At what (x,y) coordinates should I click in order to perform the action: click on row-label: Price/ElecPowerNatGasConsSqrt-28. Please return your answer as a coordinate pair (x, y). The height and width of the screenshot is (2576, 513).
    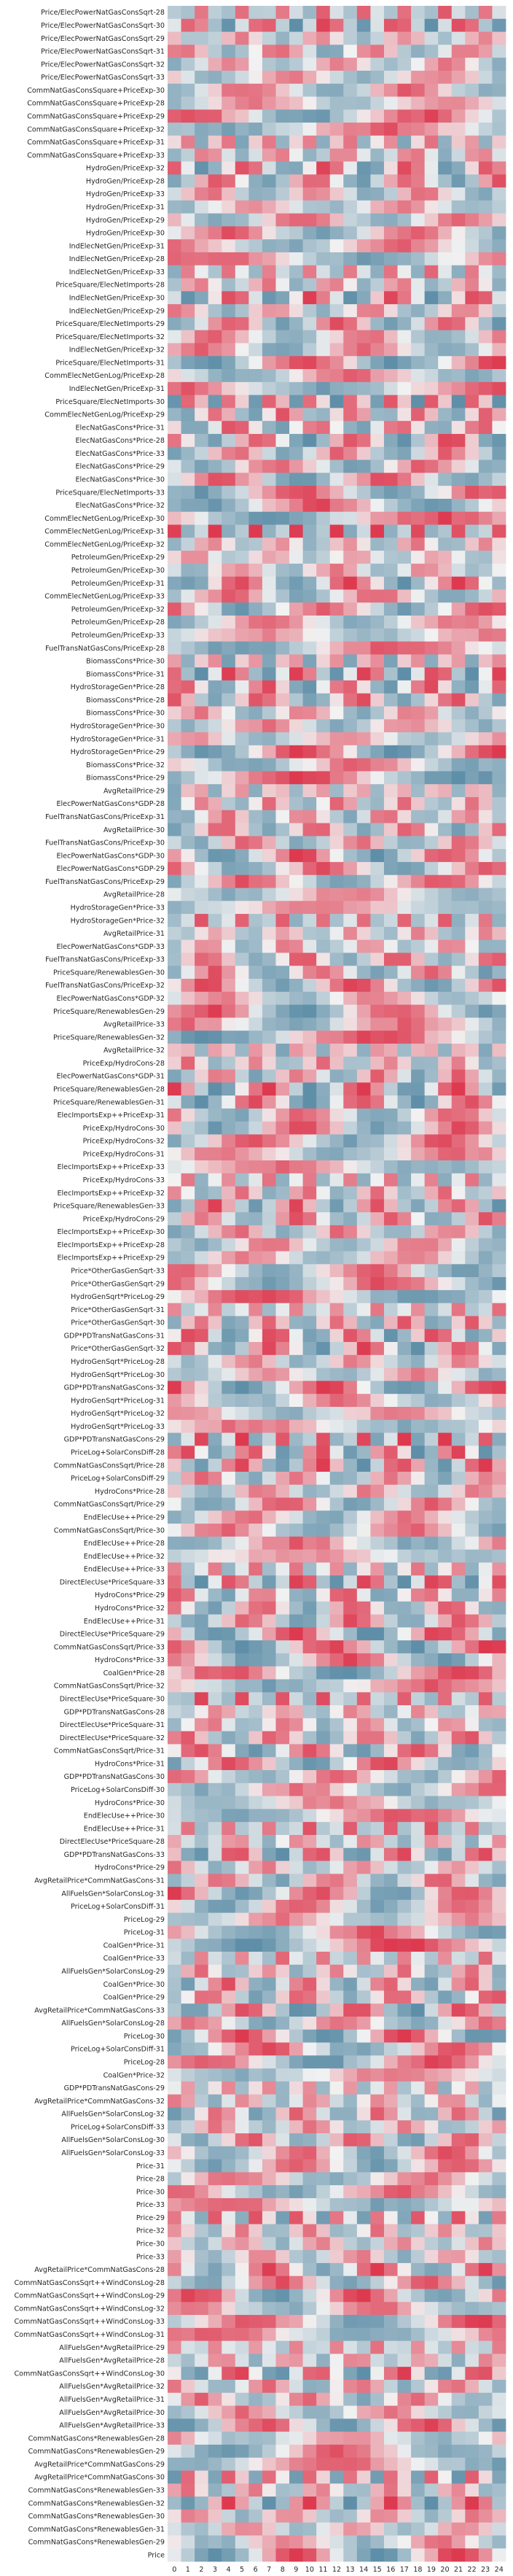
    Looking at the image, I should click on (103, 13).